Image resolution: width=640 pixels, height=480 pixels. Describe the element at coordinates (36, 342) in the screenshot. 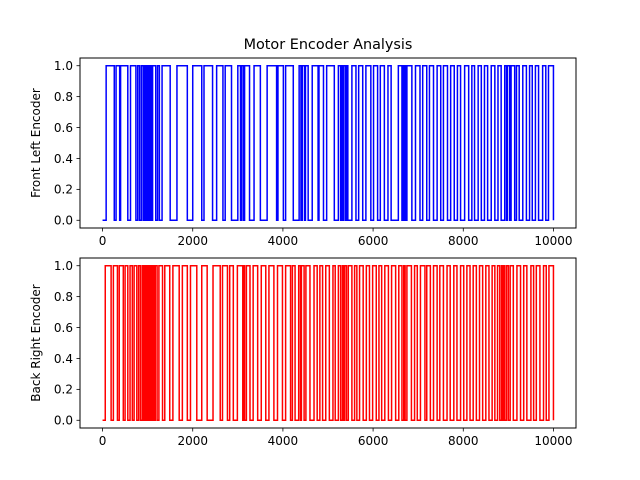

I see `y-axis-label-back-right: Back Right Encoder` at that location.